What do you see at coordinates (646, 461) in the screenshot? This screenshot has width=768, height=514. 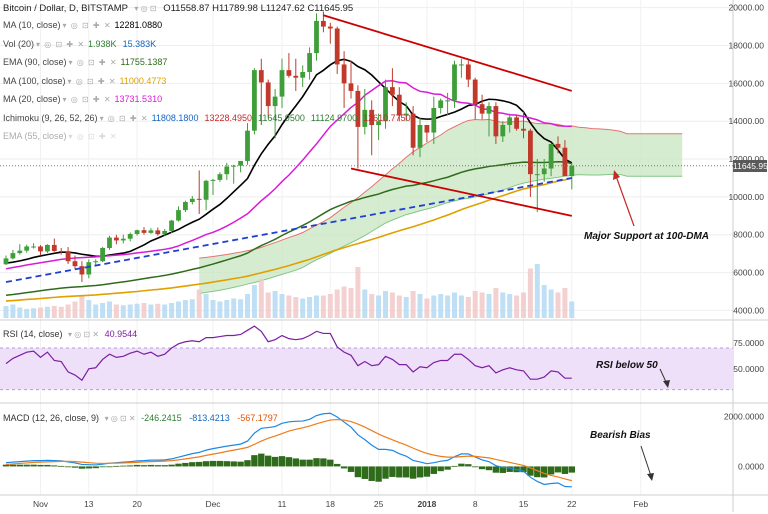 I see `bias-arrow` at bounding box center [646, 461].